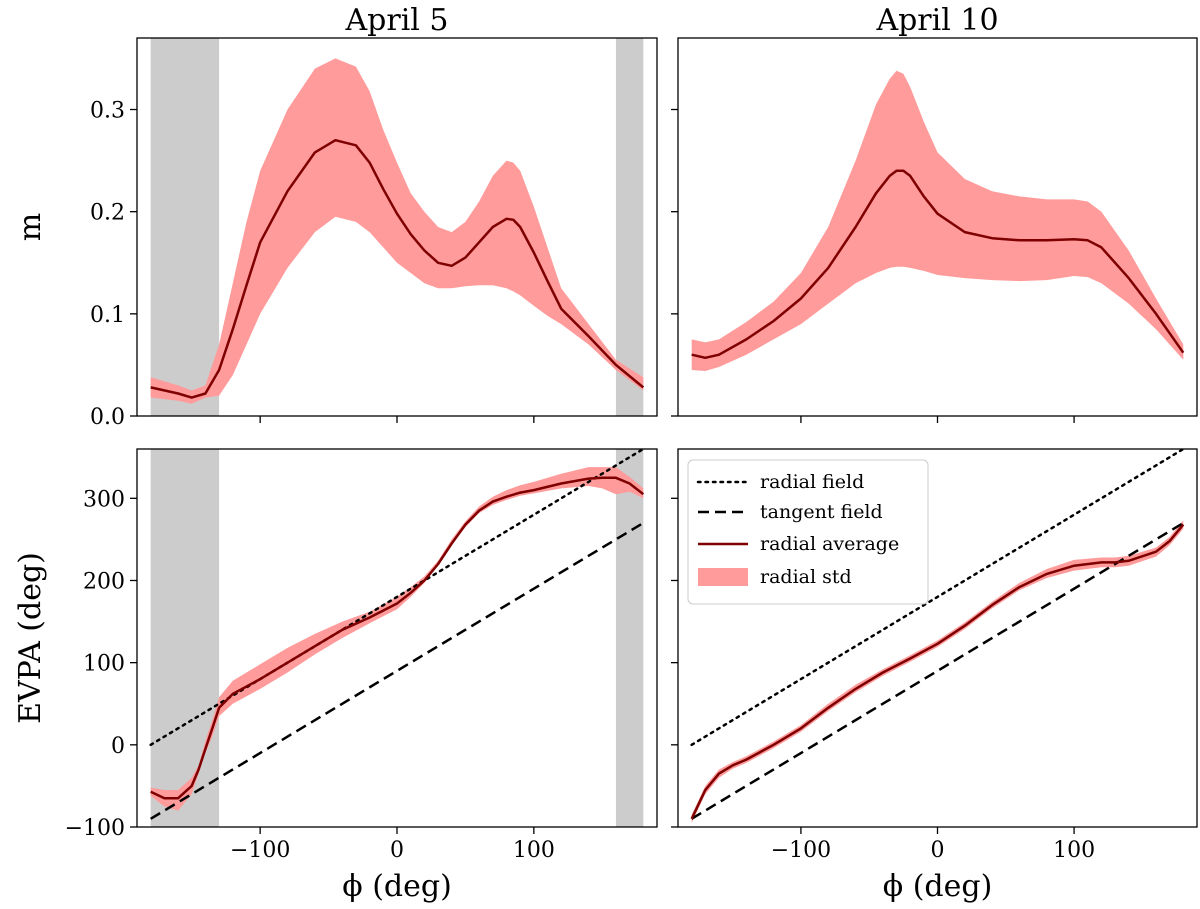  I want to click on y-axis-label: m, so click(30, 227).